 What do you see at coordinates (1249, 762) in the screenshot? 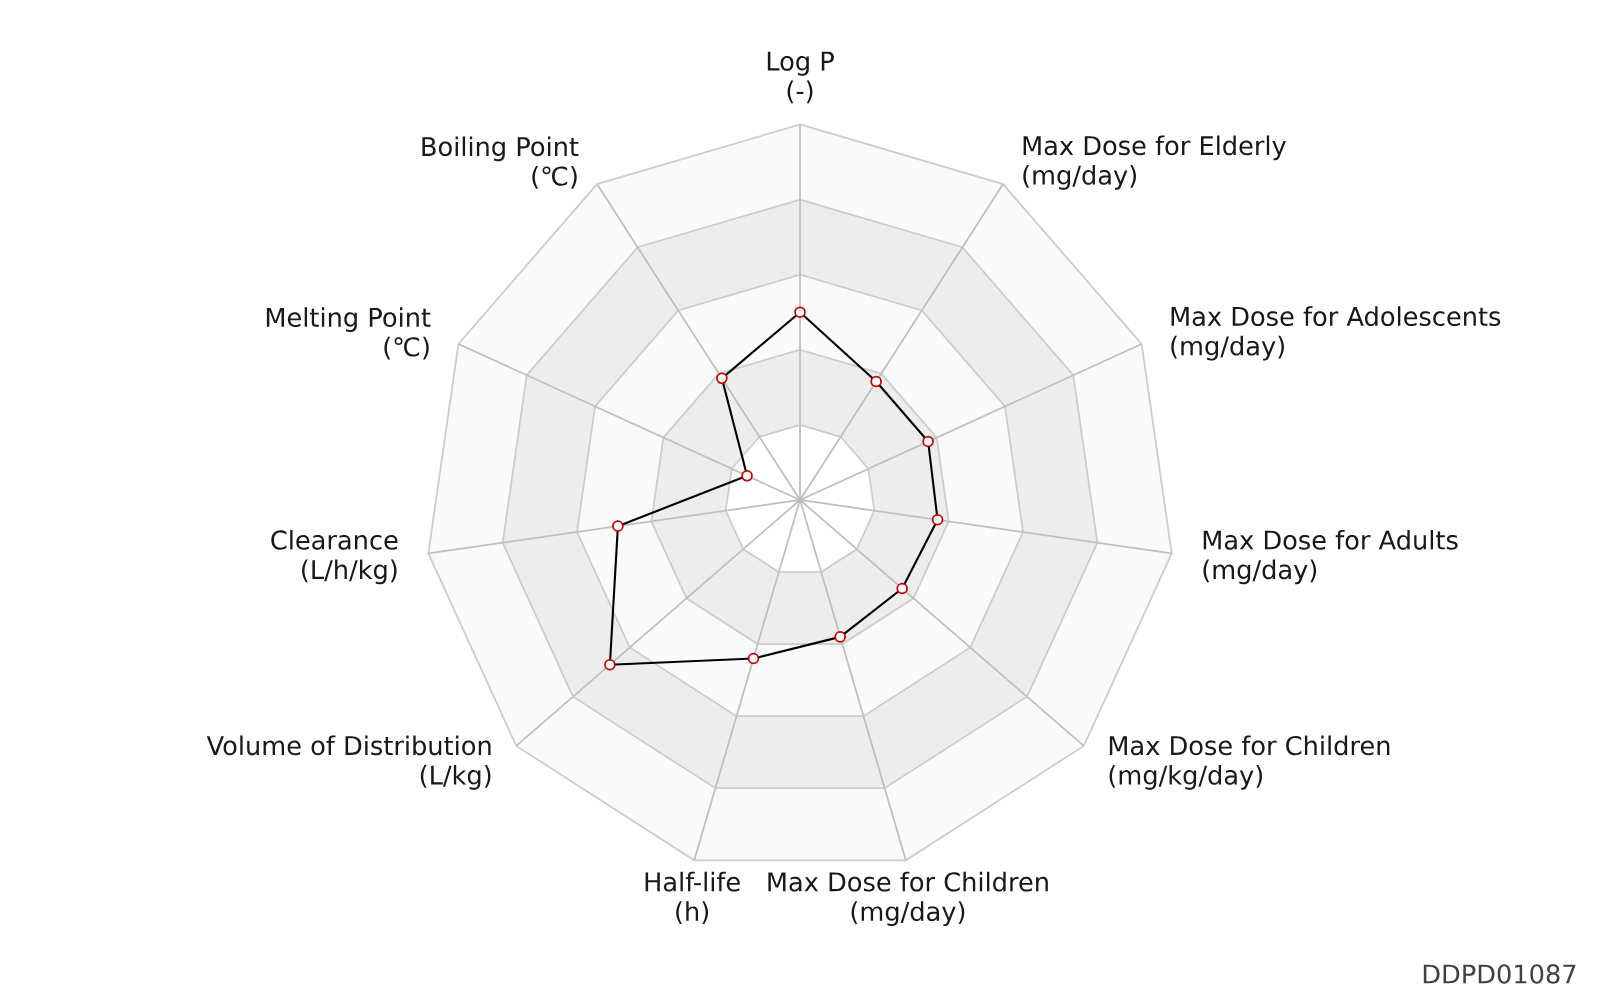
I see `spoke-label: Max Dose for Children (mg/kg/day)` at bounding box center [1249, 762].